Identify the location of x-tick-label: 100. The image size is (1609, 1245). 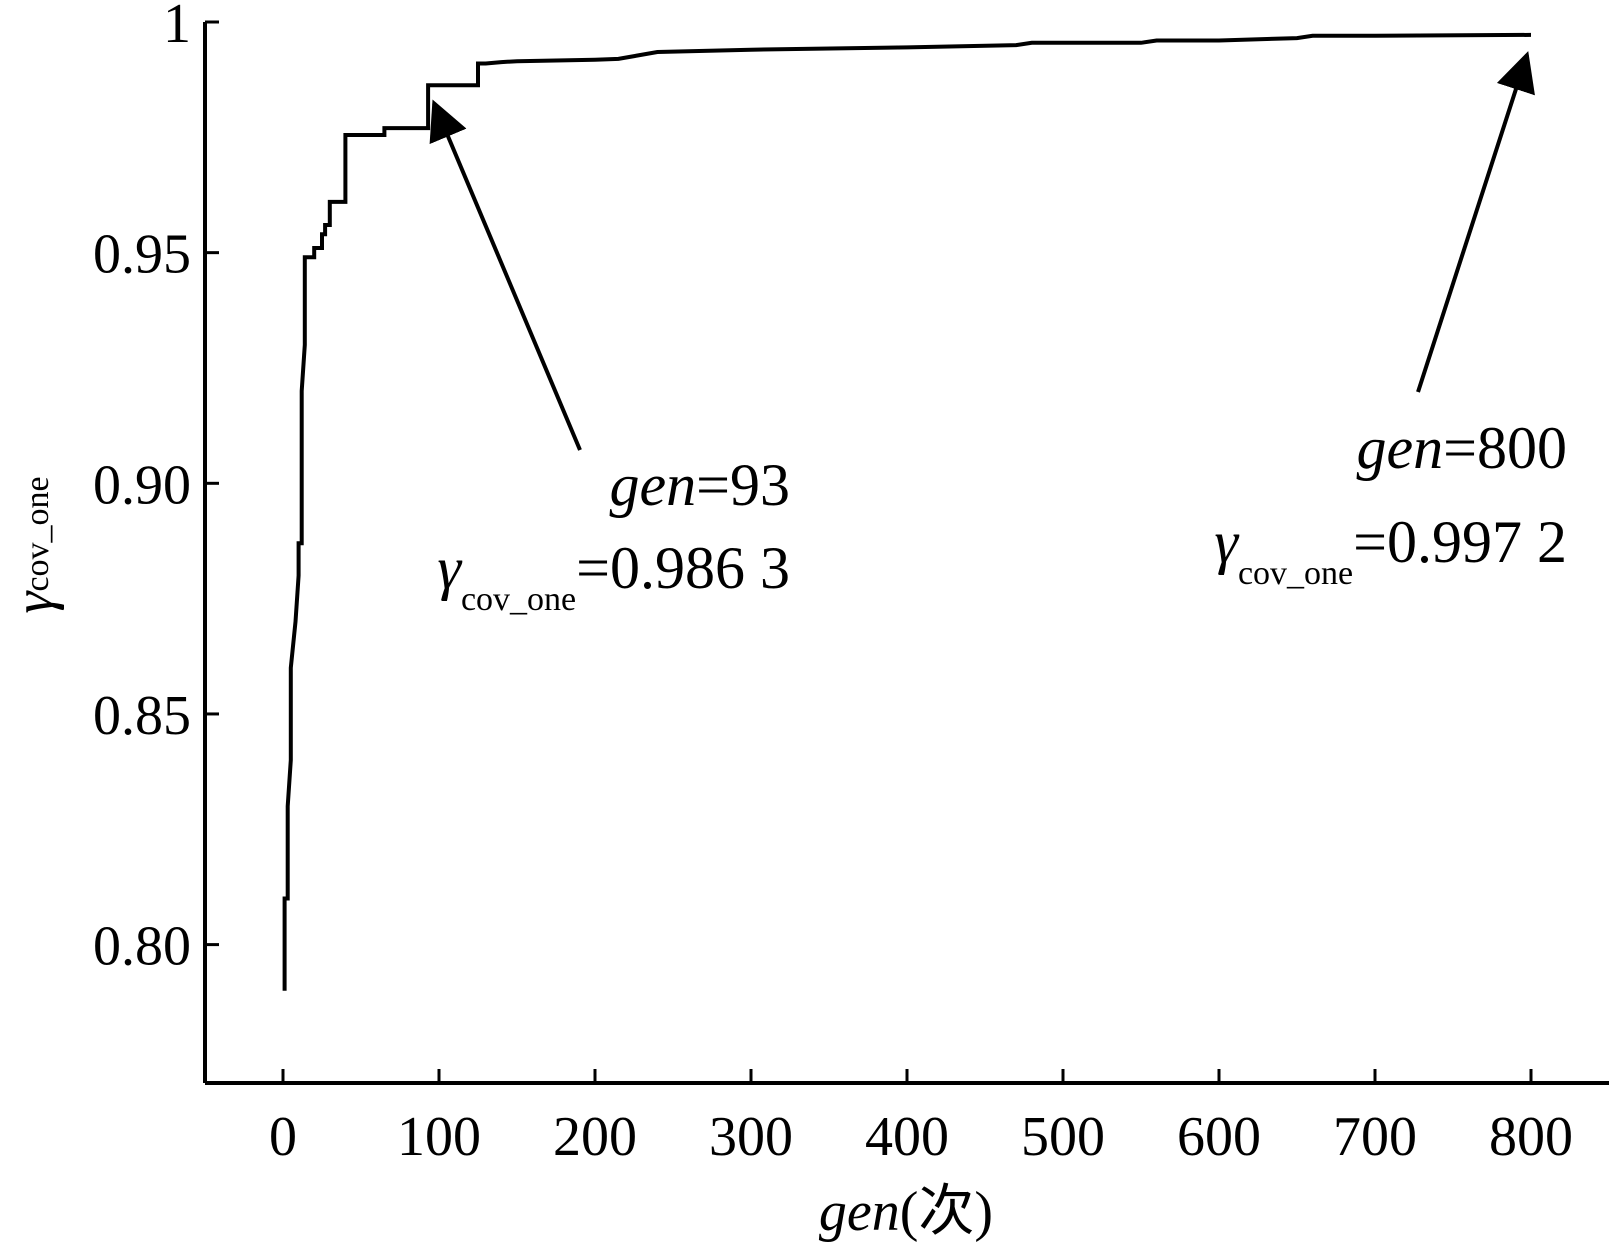
(439, 1137).